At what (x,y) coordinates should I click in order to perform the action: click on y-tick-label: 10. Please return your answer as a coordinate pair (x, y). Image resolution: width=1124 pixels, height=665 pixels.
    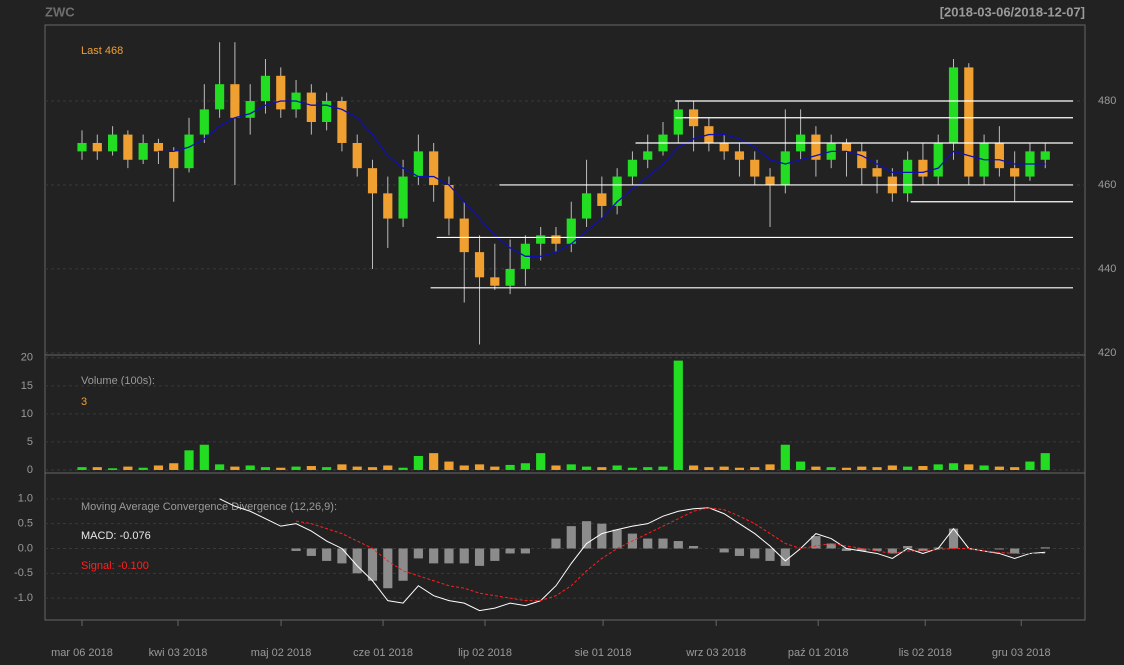
    Looking at the image, I should click on (27, 414).